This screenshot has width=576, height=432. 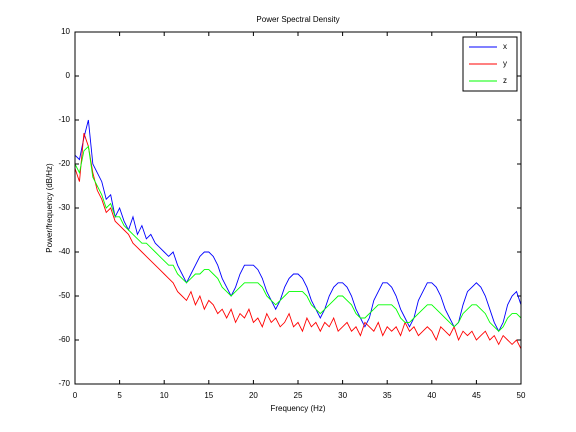 I want to click on x-tick-label: 40, so click(x=431, y=395).